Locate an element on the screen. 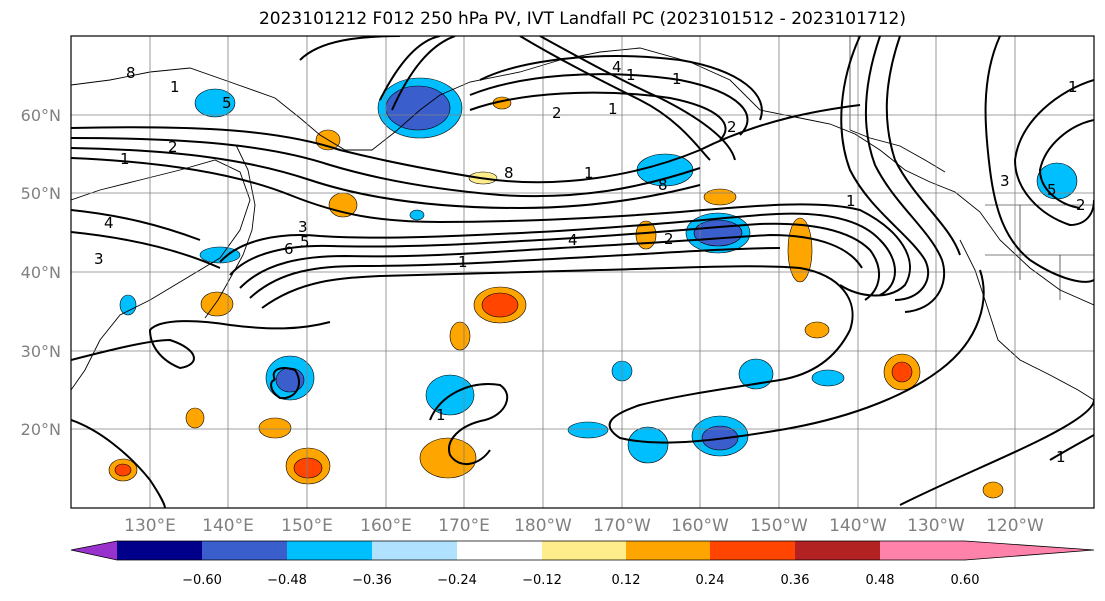  colorbar-tick-label: −0.48 is located at coordinates (287, 580).